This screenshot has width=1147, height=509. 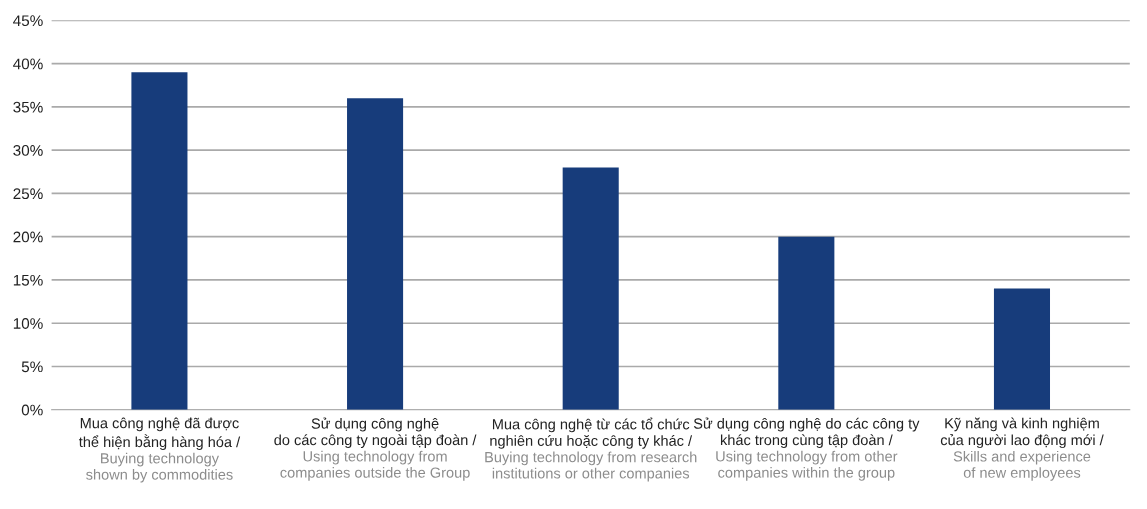 I want to click on y-tick-label: 35%, so click(x=28, y=107).